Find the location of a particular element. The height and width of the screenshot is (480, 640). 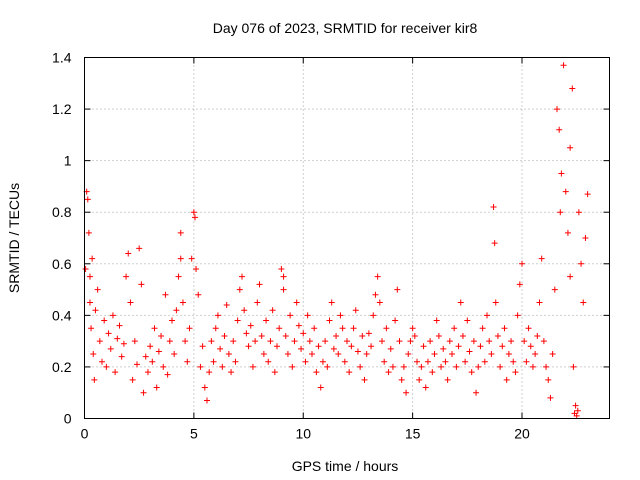

y-tick-label: 1.4 is located at coordinates (62, 58).